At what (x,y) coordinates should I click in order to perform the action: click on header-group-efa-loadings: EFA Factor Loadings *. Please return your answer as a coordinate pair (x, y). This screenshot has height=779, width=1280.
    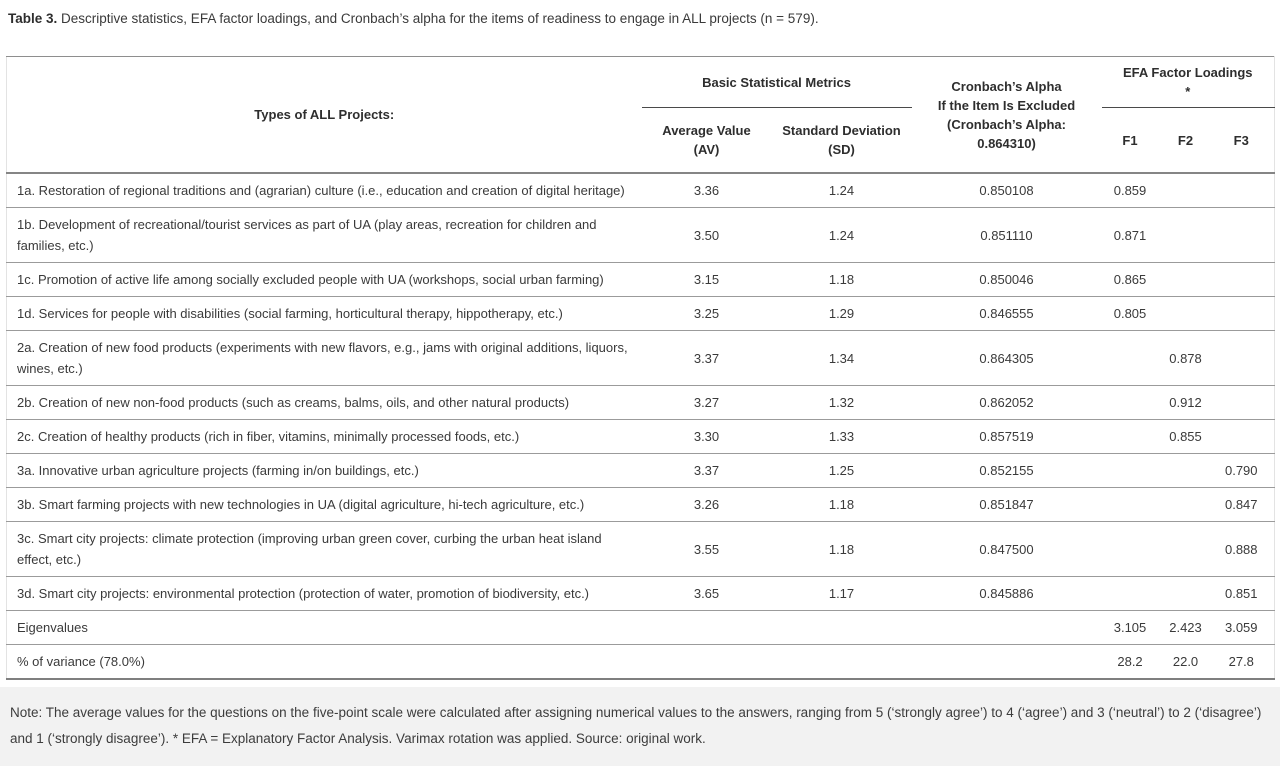
    Looking at the image, I should click on (1188, 82).